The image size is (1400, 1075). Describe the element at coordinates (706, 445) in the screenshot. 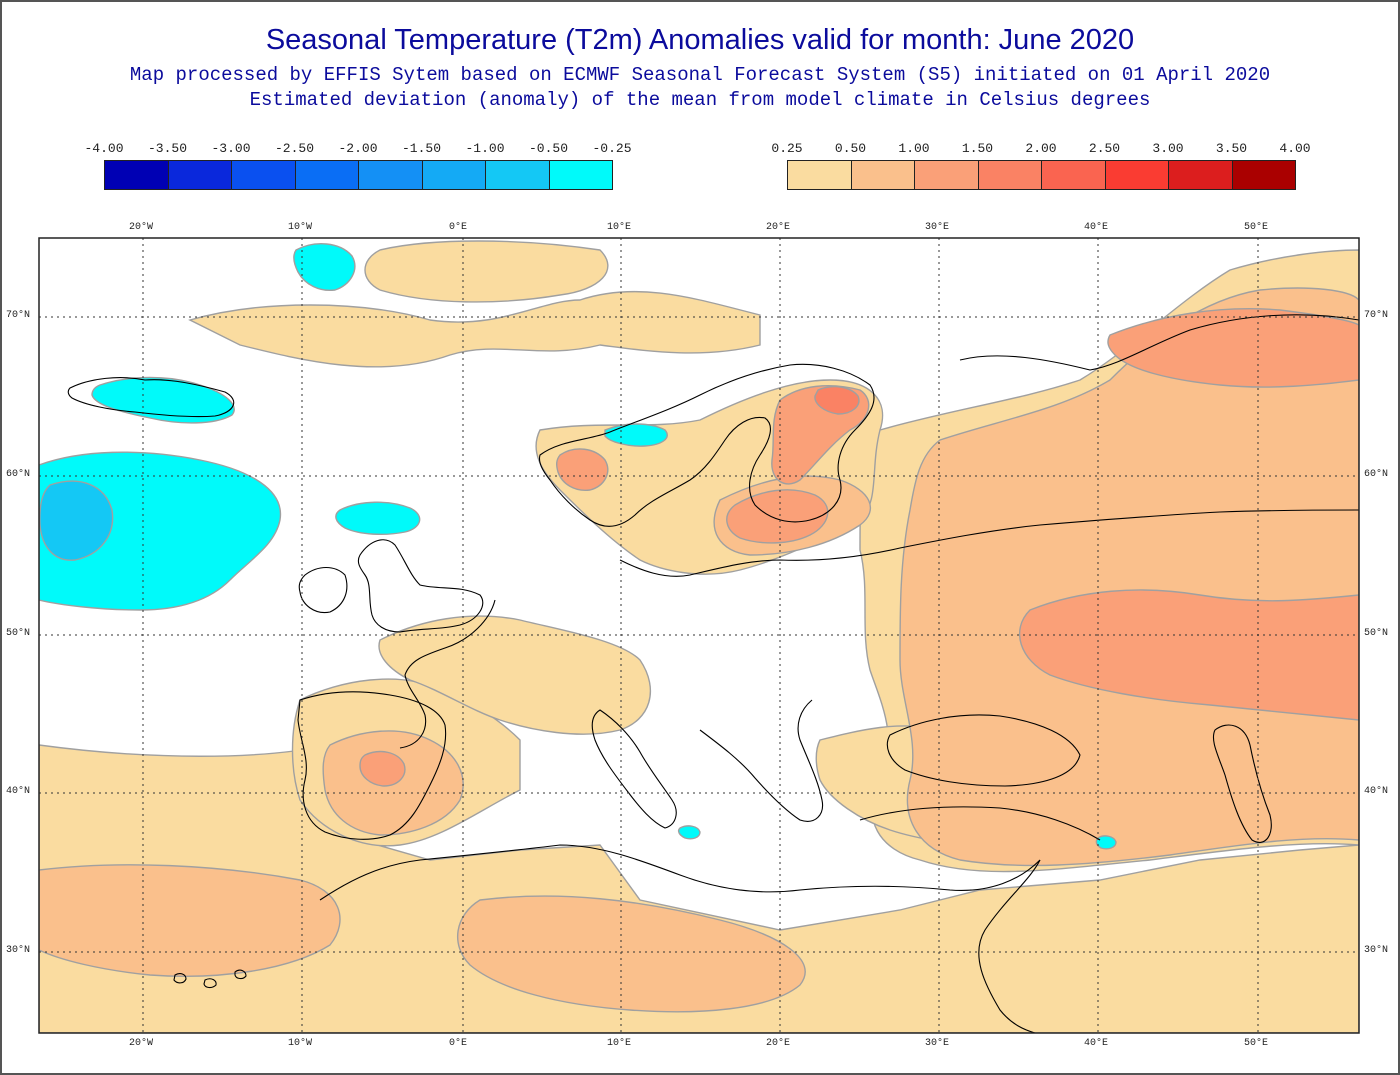

I see `coast-scandinavia` at that location.